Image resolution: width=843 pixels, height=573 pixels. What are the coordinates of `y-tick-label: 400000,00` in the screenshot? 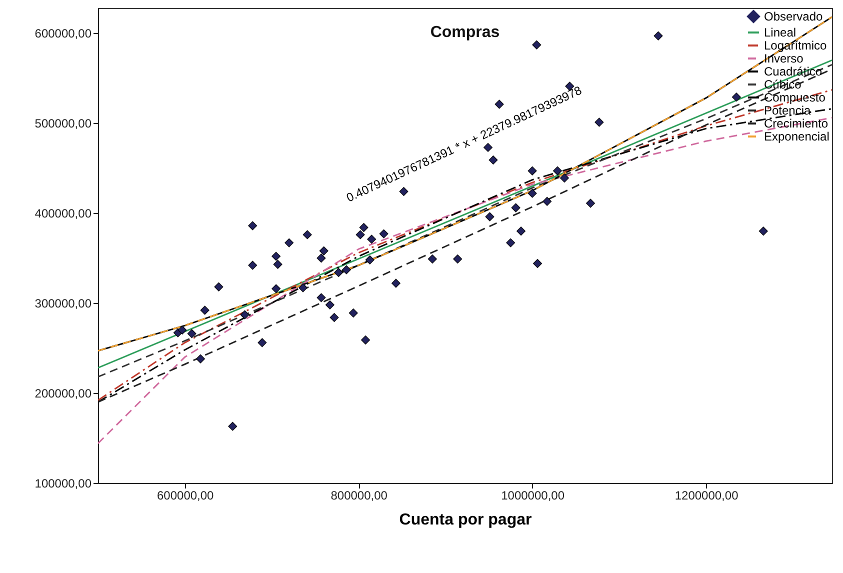 It's located at (63, 213).